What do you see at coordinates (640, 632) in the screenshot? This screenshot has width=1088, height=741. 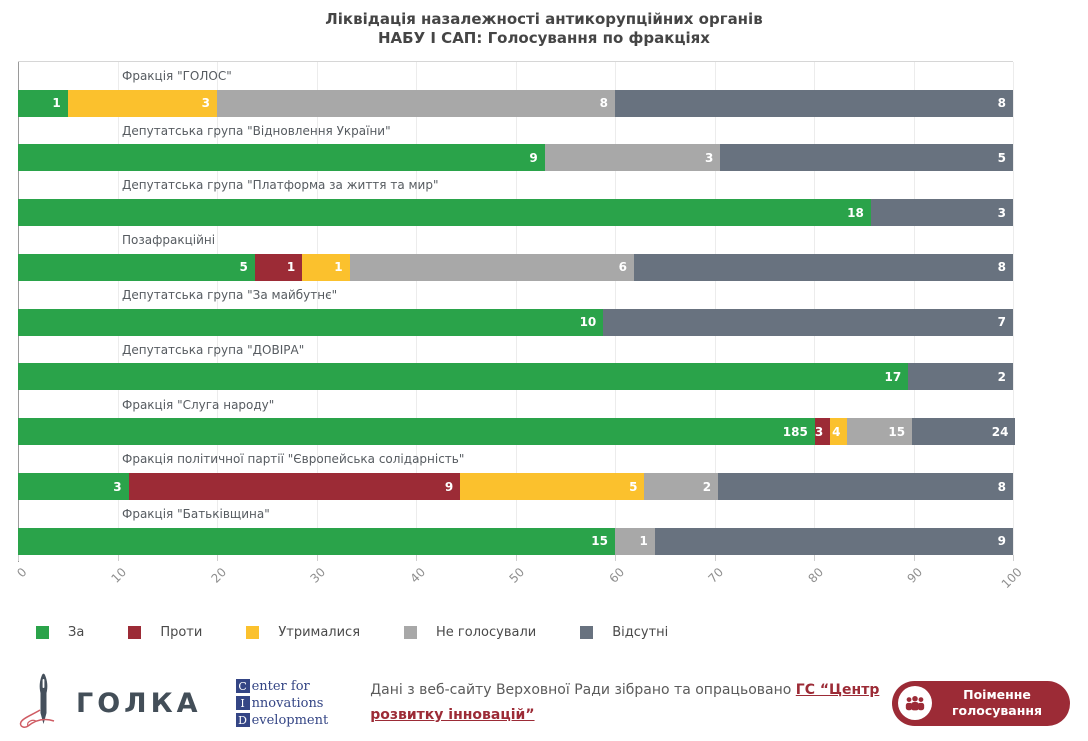 I see `legend-label: Відсутні` at bounding box center [640, 632].